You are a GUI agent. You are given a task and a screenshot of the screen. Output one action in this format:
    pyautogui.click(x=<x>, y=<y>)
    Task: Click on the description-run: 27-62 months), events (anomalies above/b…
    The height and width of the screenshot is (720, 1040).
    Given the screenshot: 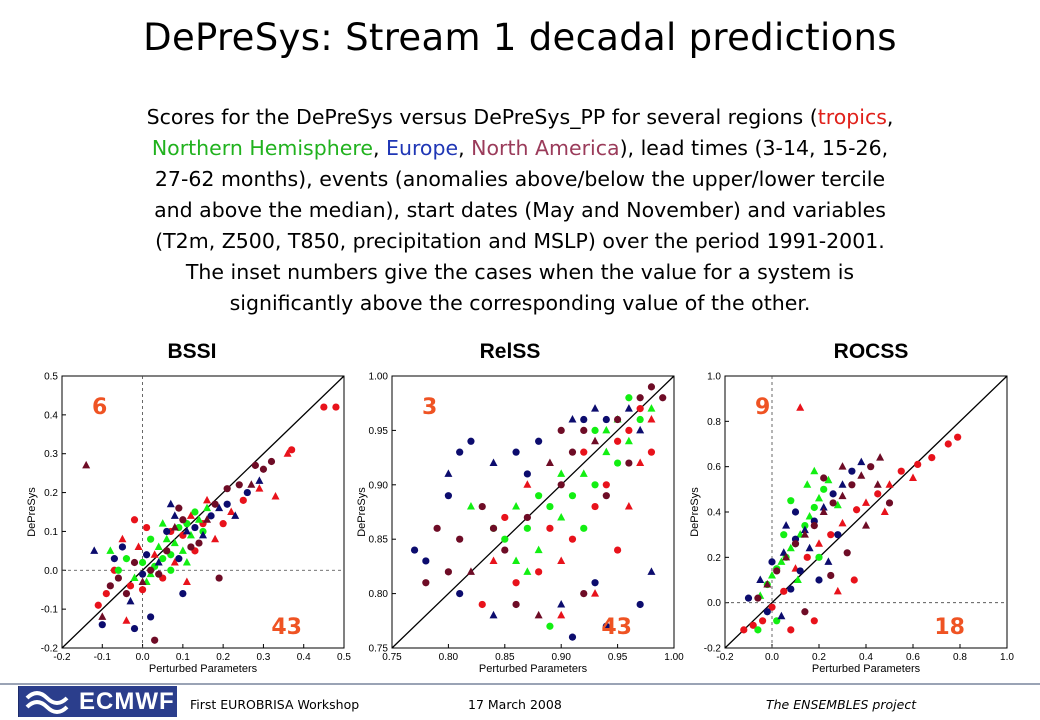 What is the action you would take?
    pyautogui.click(x=520, y=179)
    